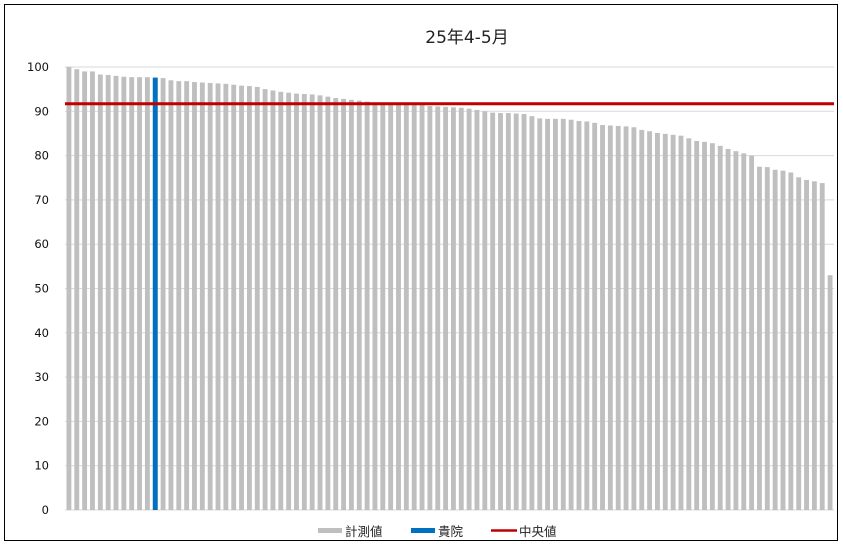  What do you see at coordinates (437, 531) in the screenshot?
I see `legend: 計測値 貴院 中央値` at bounding box center [437, 531].